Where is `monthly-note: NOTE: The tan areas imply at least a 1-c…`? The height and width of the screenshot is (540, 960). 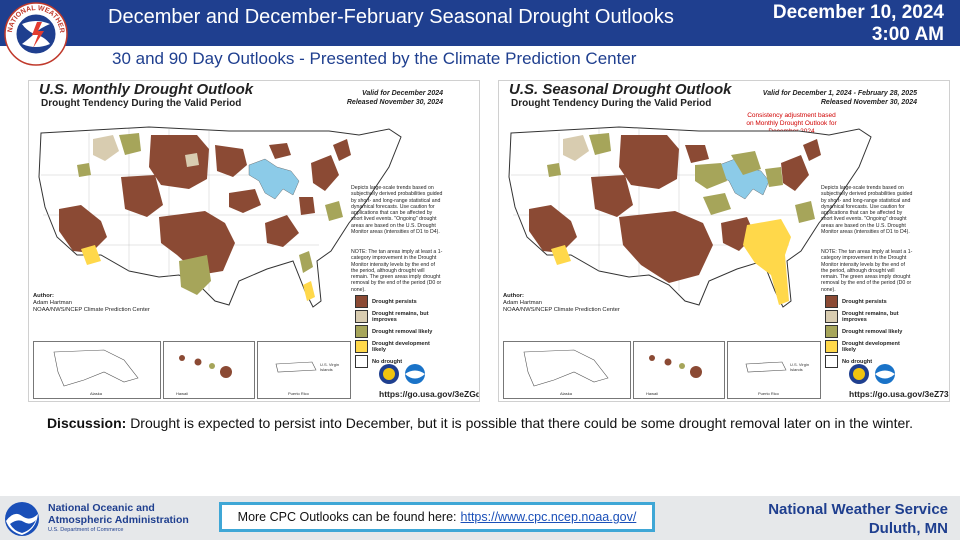 monthly-note: NOTE: The tan areas imply at least a 1-c… is located at coordinates (397, 271).